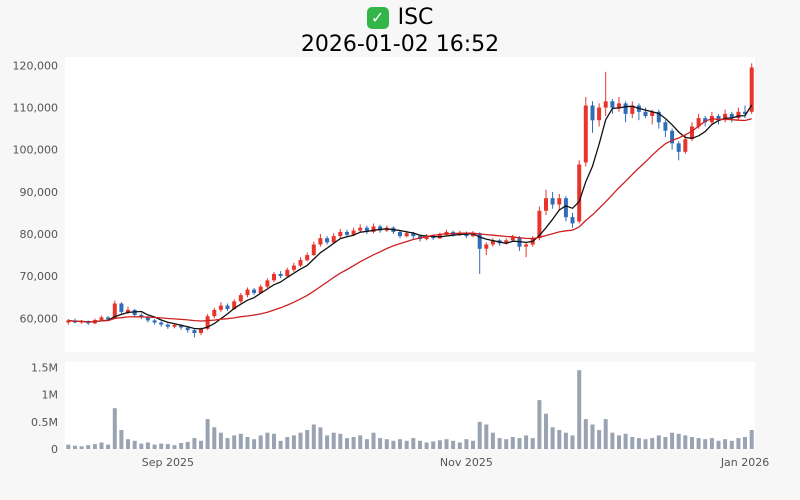 The width and height of the screenshot is (800, 500). What do you see at coordinates (400, 44) in the screenshot?
I see `chart-timestamp: 2026-01-02 16:52` at bounding box center [400, 44].